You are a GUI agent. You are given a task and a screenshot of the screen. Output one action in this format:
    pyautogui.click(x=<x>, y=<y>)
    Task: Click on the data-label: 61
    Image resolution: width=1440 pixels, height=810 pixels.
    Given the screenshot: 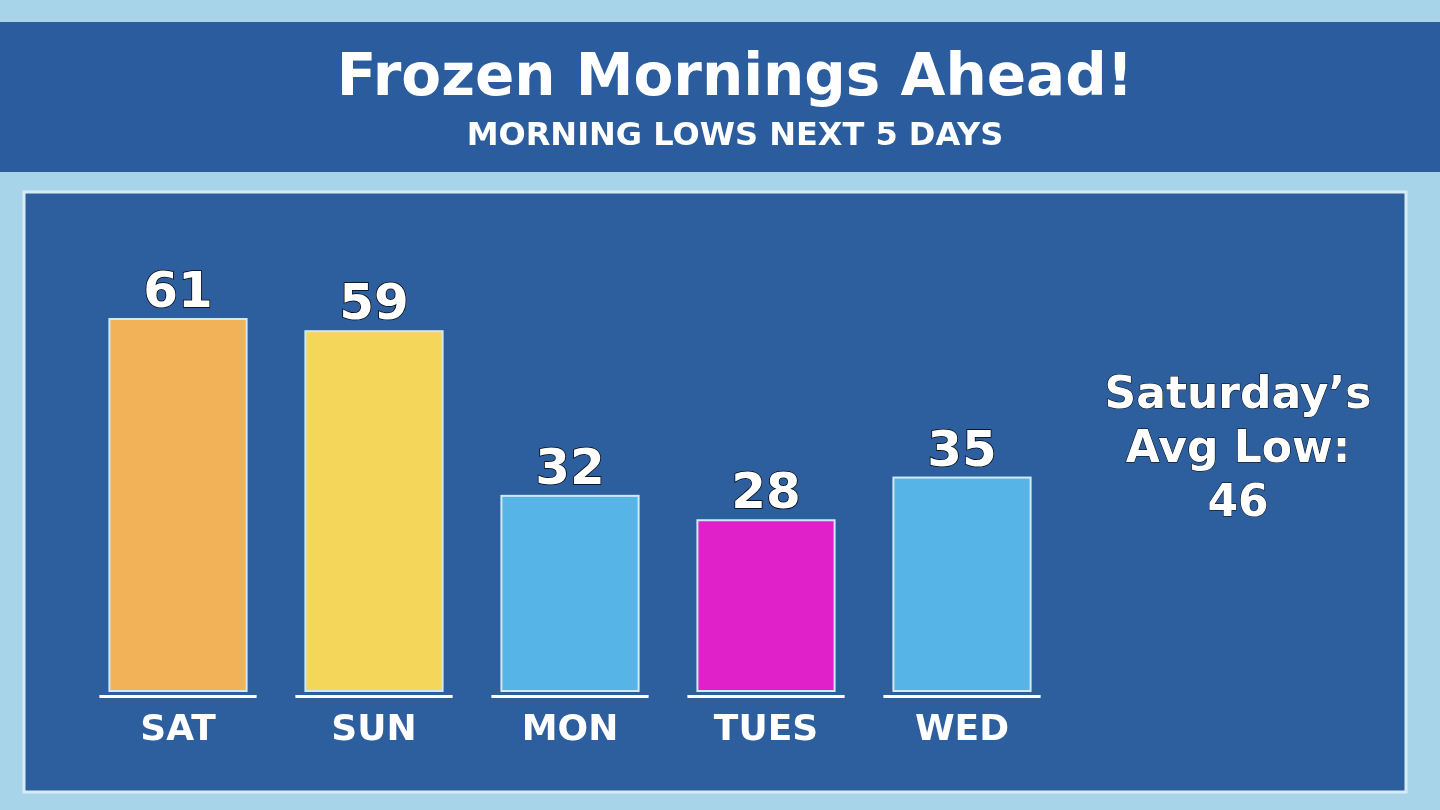 What is the action you would take?
    pyautogui.click(x=178, y=290)
    